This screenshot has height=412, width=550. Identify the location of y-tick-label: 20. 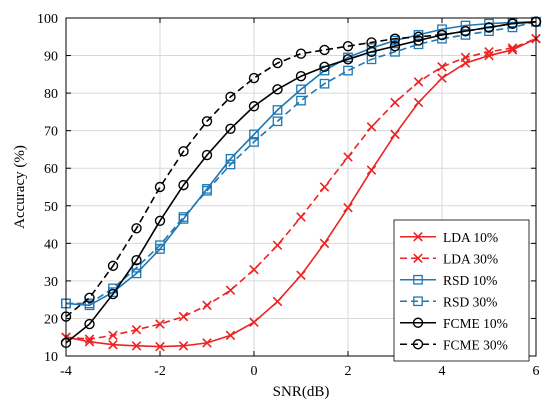
(51, 319).